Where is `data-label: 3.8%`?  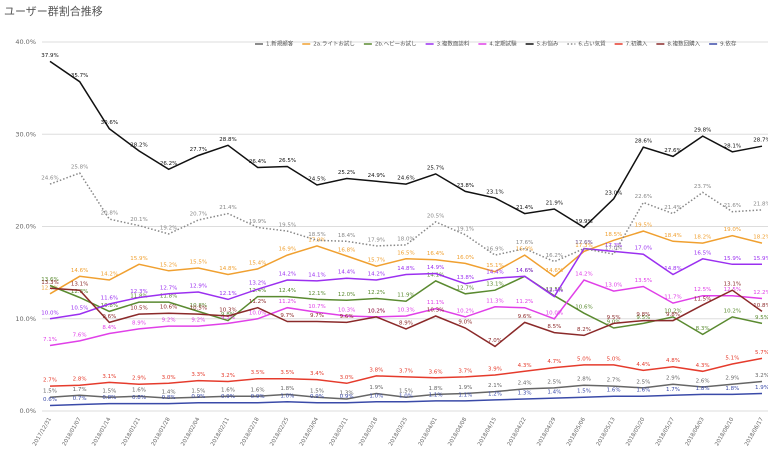
data-label: 3.8% is located at coordinates (376, 370).